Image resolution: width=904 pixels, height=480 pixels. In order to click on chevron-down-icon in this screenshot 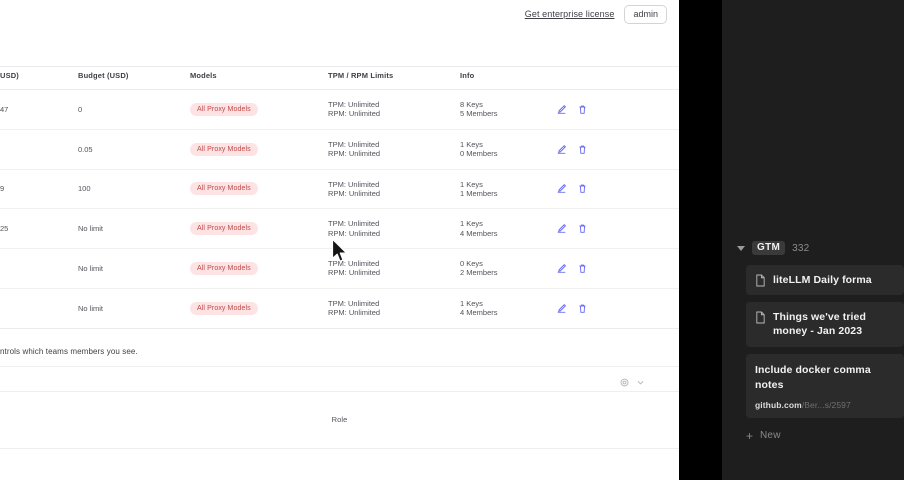, I will do `click(640, 379)`.